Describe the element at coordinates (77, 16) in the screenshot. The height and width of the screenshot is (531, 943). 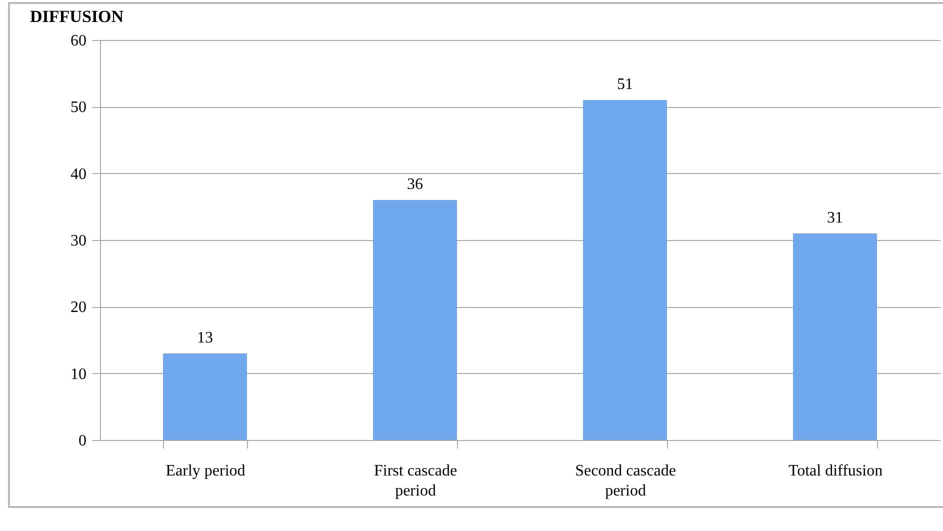
I see `chart-title: DIFFUSION` at that location.